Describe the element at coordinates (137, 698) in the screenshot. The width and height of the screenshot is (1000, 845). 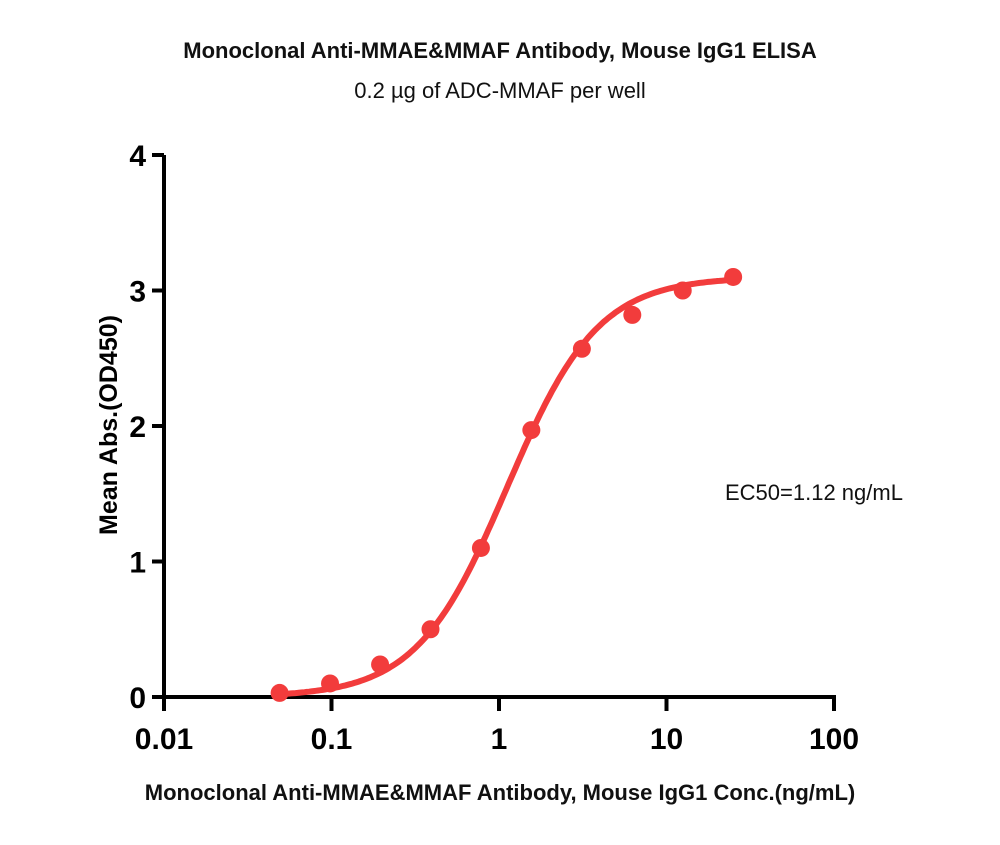
I see `y-tick-label: 0` at that location.